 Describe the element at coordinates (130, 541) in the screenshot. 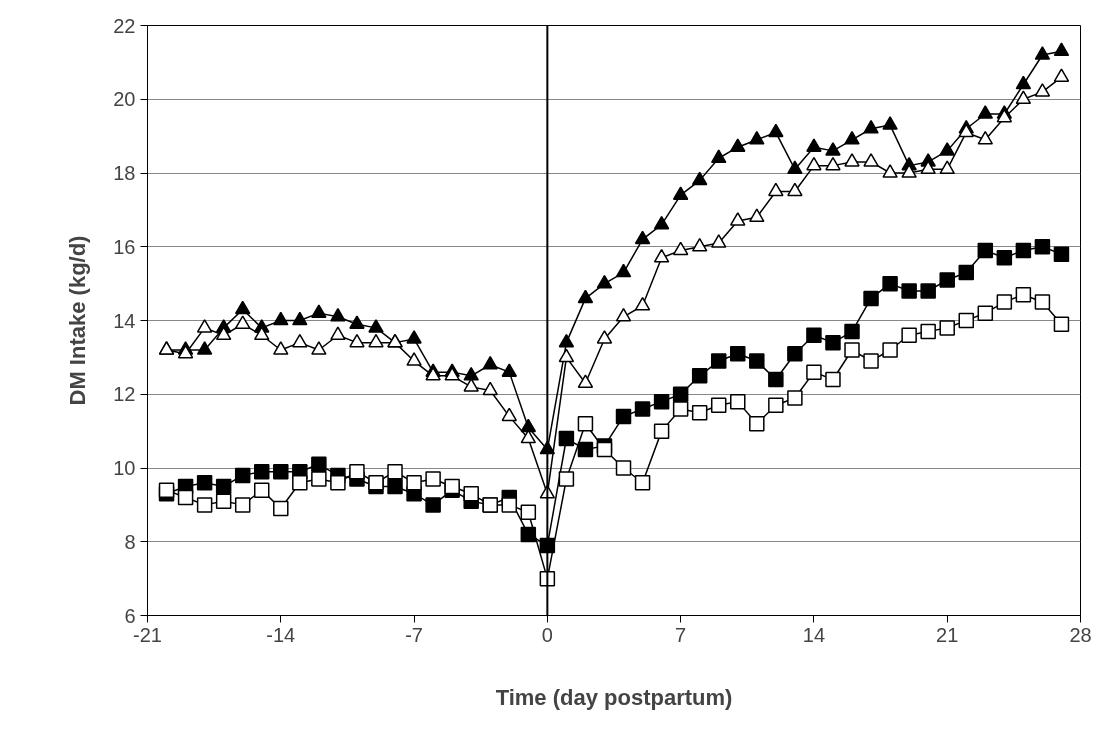

I see `y-tick-label: 8` at that location.